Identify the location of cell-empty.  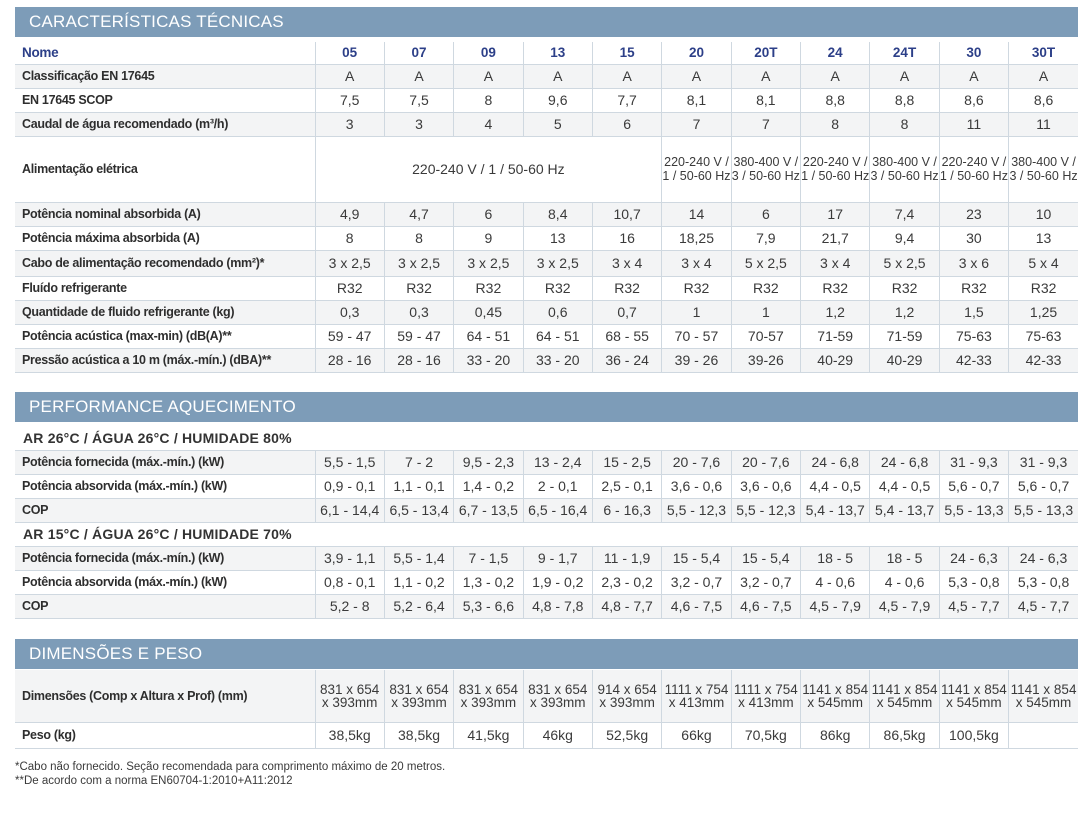
(1043, 735).